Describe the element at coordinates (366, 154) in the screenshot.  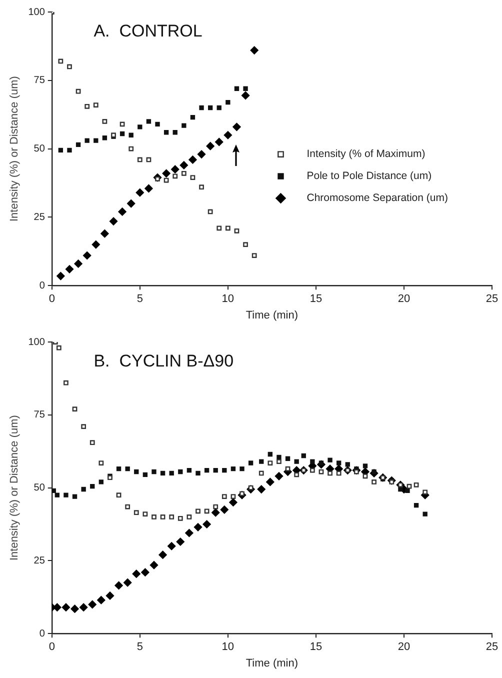
I see `legend-label: Intensity (% of Maximum)` at that location.